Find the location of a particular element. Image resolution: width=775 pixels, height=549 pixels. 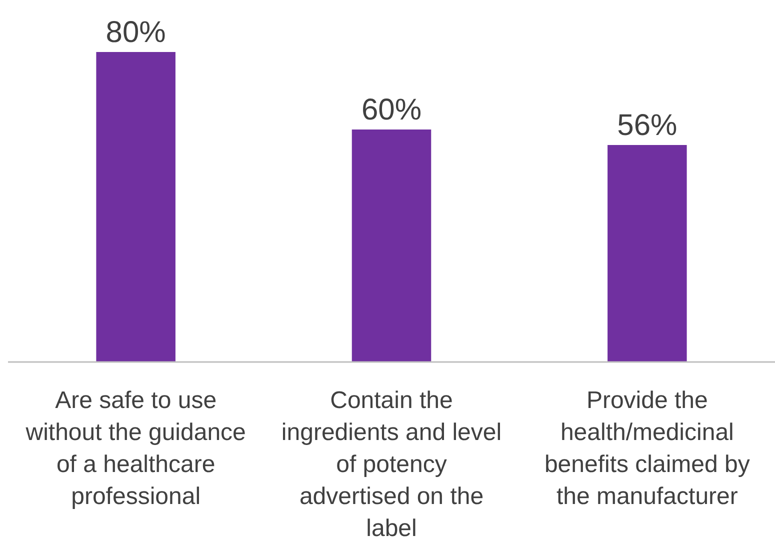

x-tick-label: Contain the ingredients and level of potency advertised on the label is located at coordinates (391, 464).